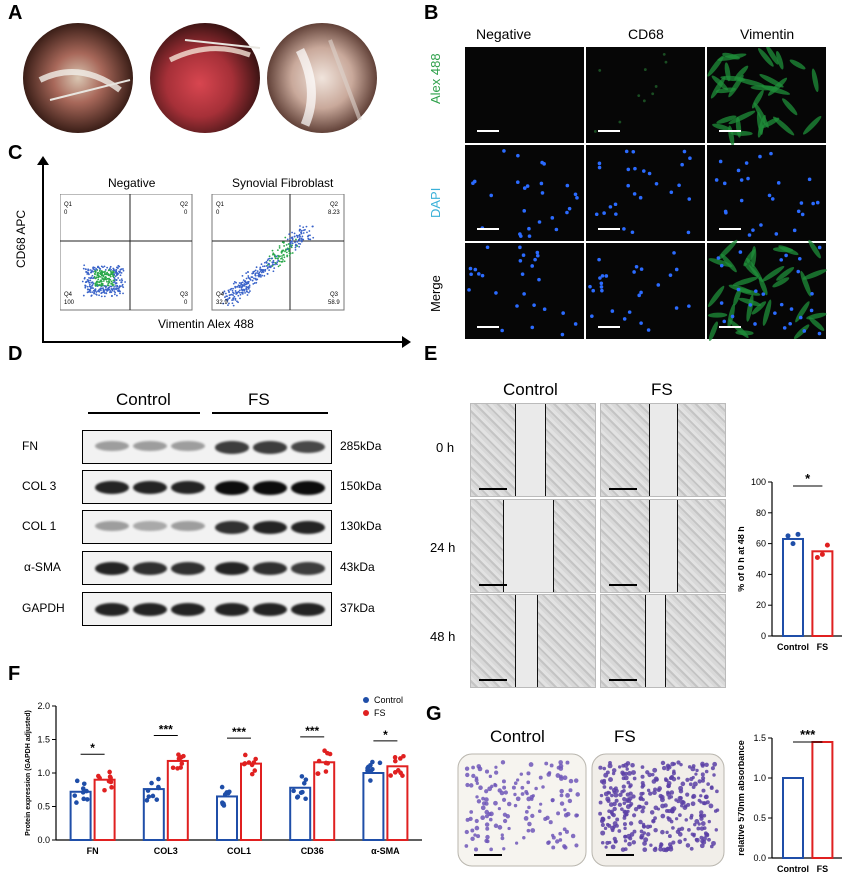 This screenshot has width=858, height=876. I want to click on wound-gap, so click(528, 546).